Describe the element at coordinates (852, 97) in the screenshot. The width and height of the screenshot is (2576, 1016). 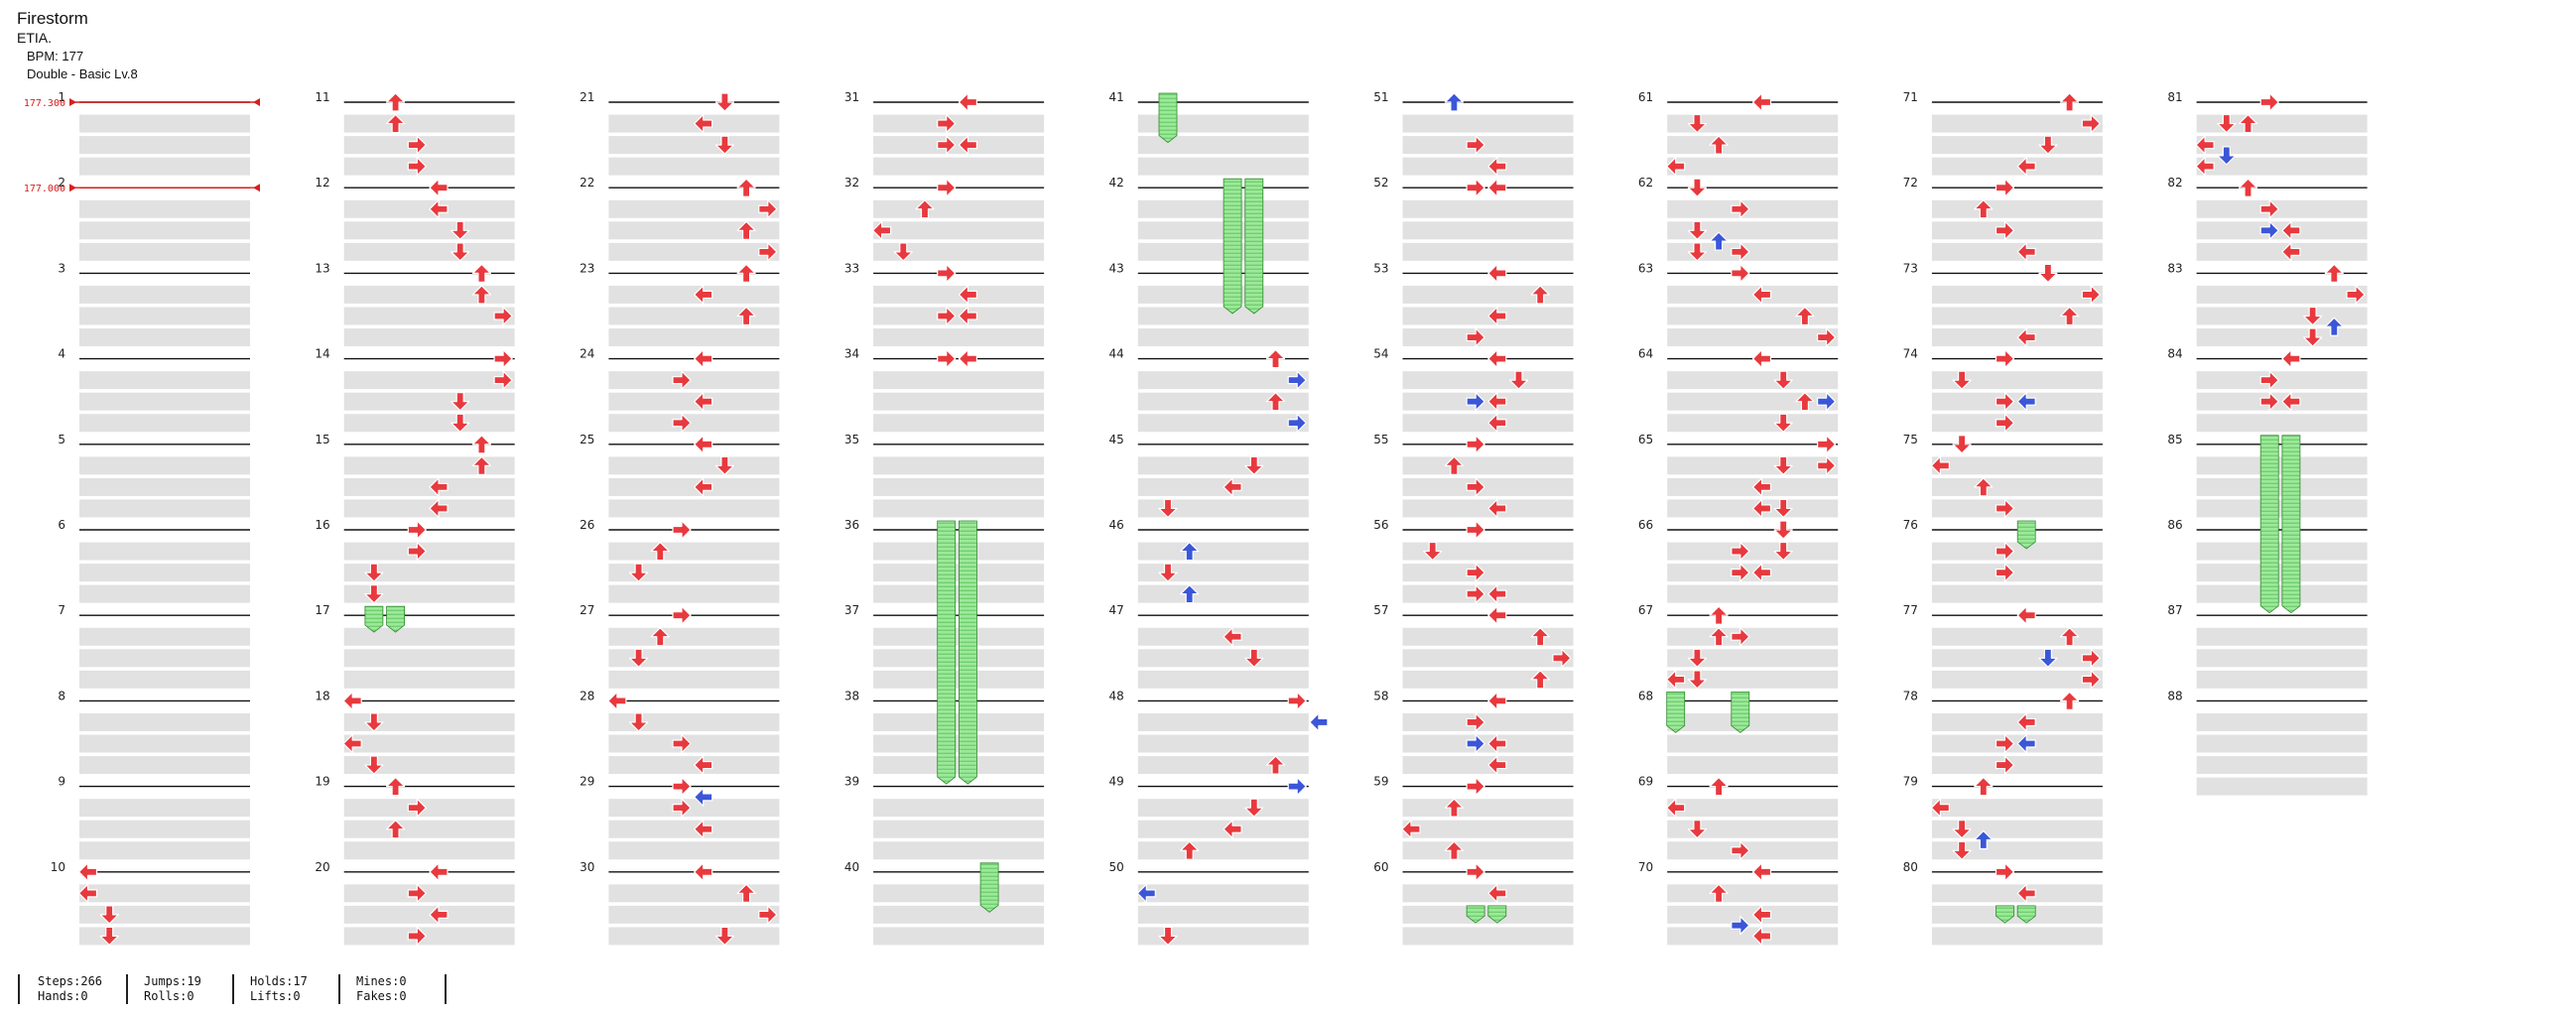
I see `measure-number: 31` at that location.